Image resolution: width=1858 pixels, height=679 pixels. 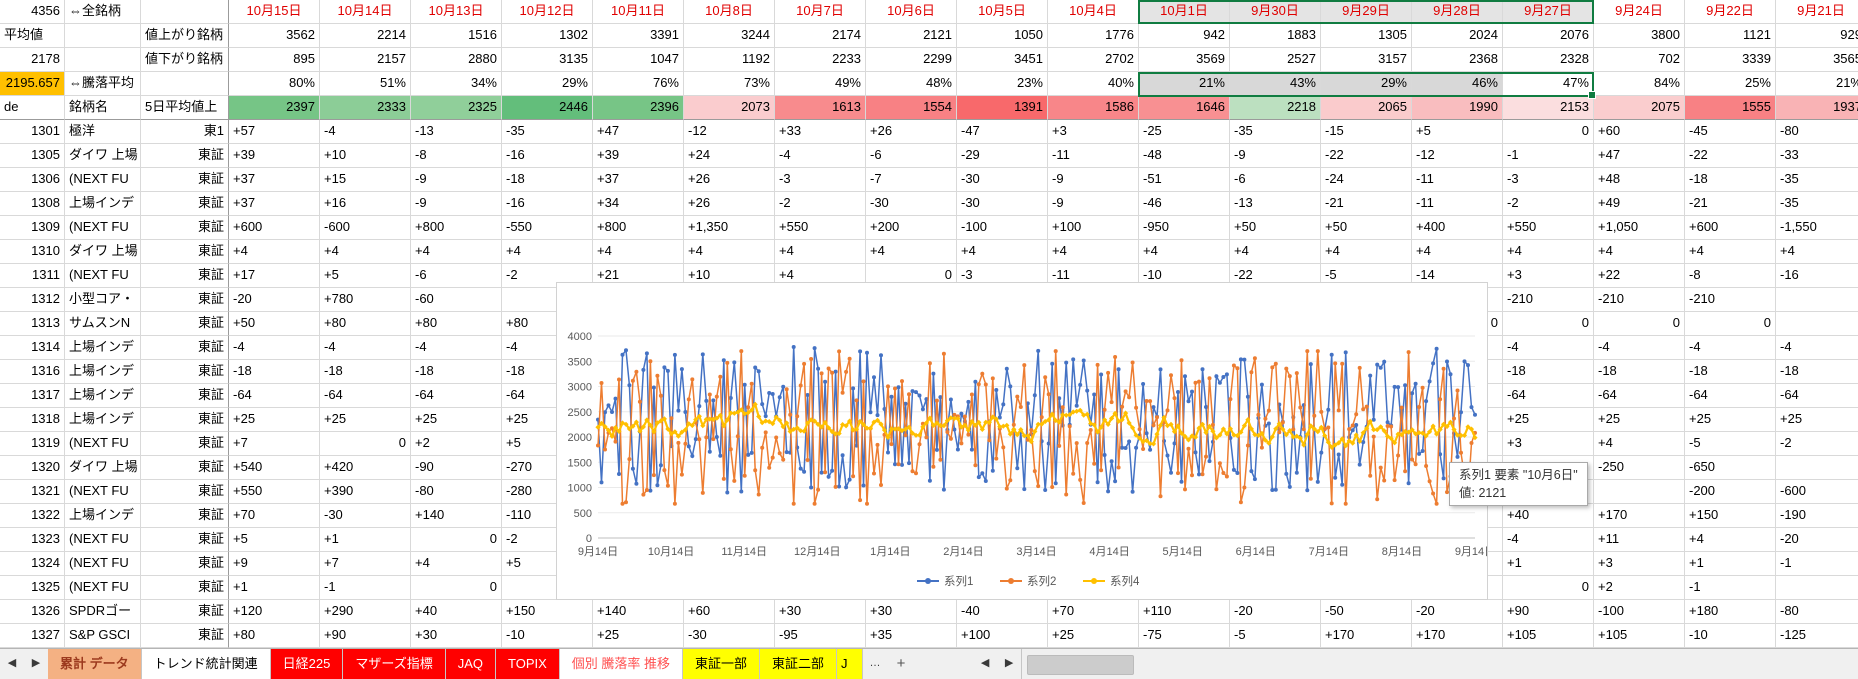 I want to click on updown-ratio: 43%, so click(x=1275, y=84).